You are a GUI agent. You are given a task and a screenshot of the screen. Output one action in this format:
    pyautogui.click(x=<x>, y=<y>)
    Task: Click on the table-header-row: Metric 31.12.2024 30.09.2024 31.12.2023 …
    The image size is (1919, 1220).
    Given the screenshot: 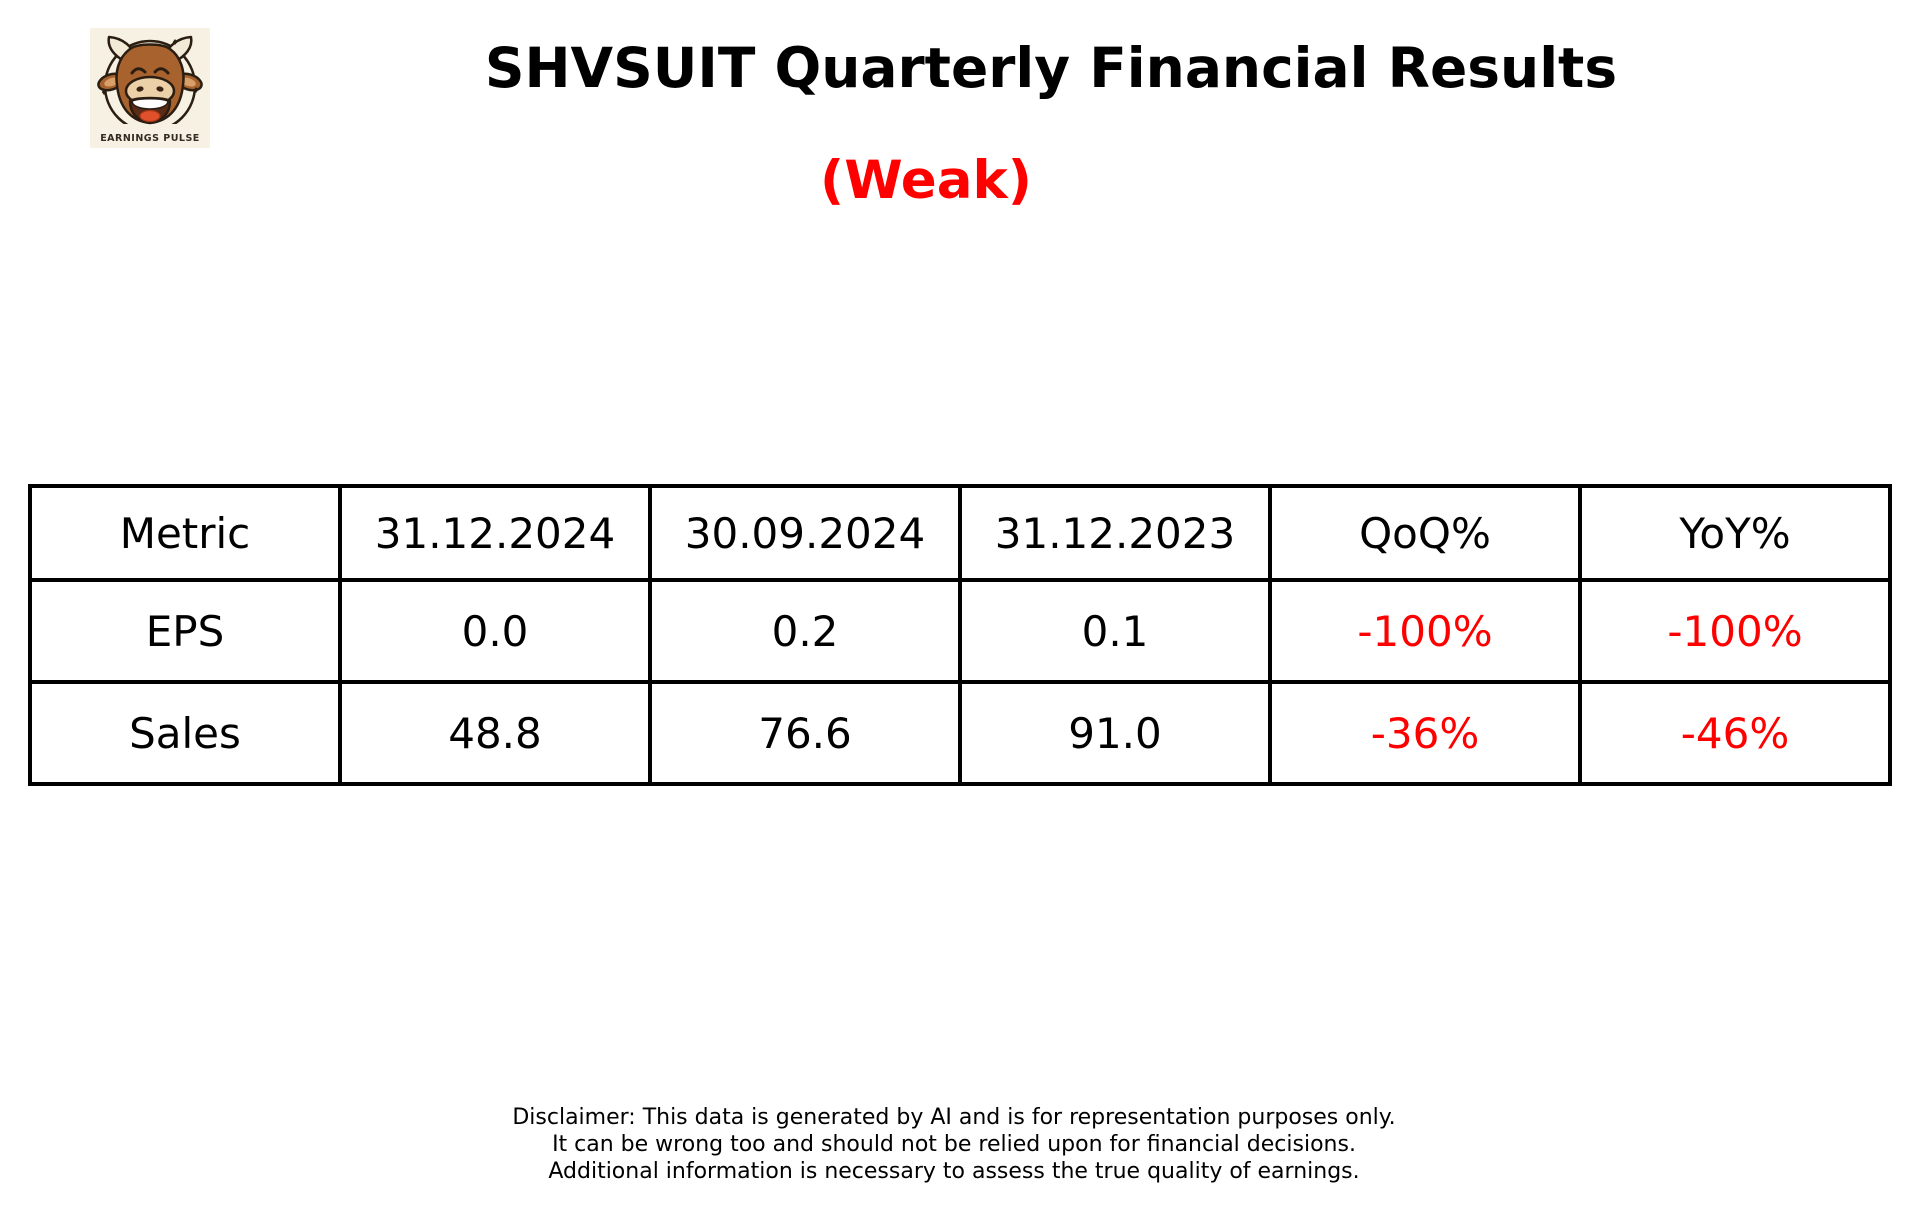 What is the action you would take?
    pyautogui.click(x=960, y=533)
    